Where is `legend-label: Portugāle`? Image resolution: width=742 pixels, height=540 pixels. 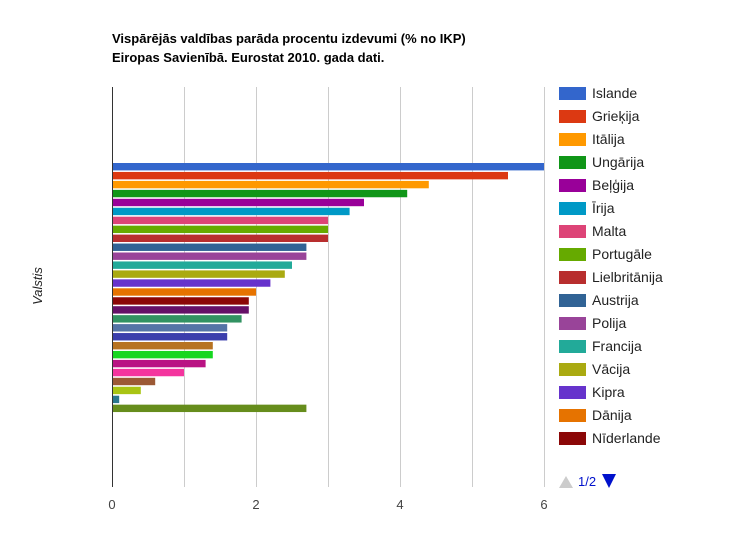
legend-label: Portugāle is located at coordinates (622, 254).